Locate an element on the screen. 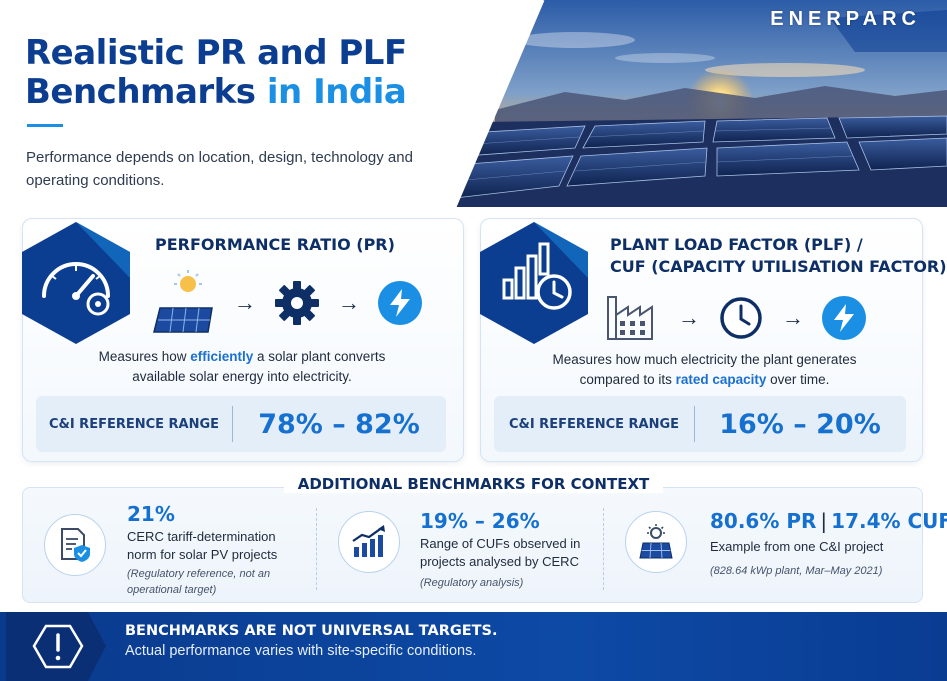  page-title: Realistic PR and PLF Benchmarks in India is located at coordinates (216, 73).